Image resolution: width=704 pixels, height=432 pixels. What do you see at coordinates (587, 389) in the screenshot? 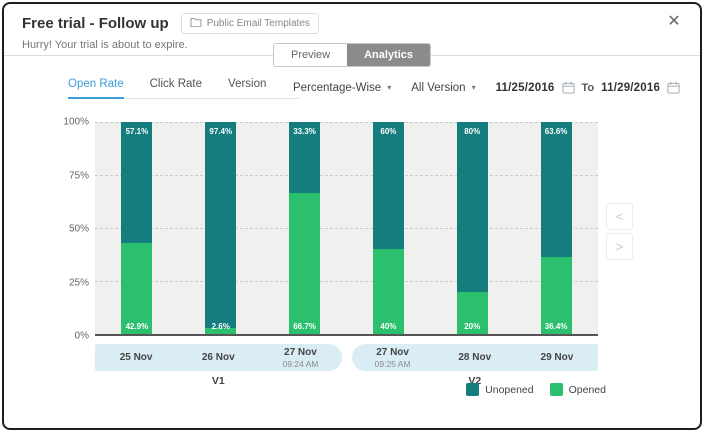
I see `legend-label: Opened` at bounding box center [587, 389].